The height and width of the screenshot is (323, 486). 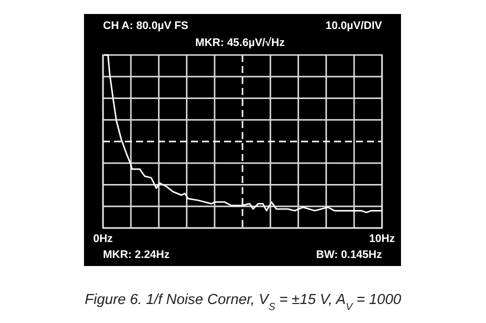 I want to click on x-tick-label: 10Hz, so click(x=382, y=238).